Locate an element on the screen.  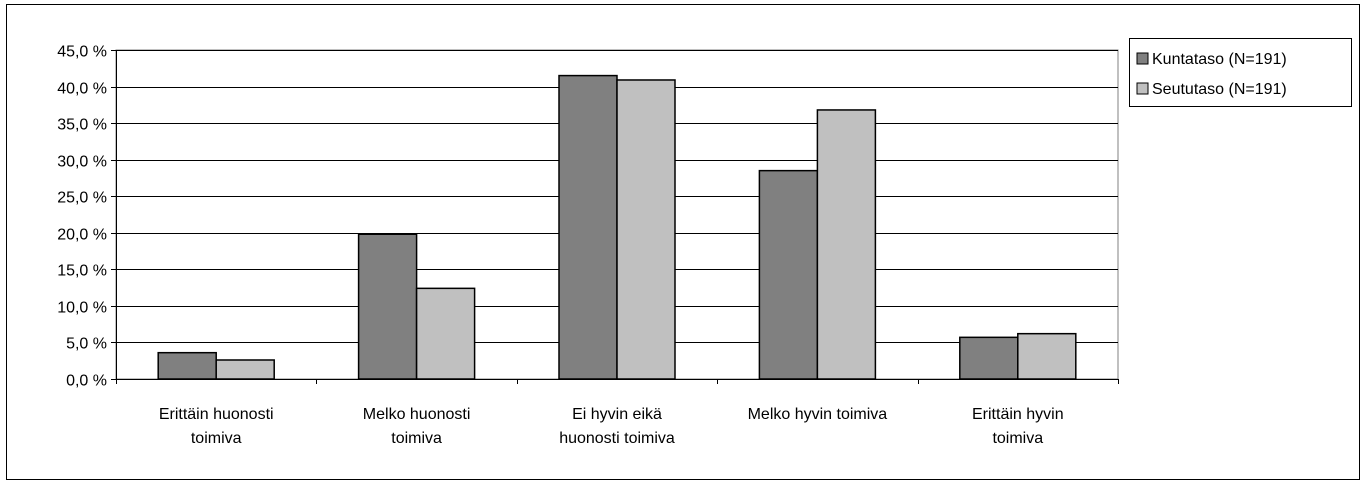
x-category-label: Erittäin hyvin is located at coordinates (1018, 414).